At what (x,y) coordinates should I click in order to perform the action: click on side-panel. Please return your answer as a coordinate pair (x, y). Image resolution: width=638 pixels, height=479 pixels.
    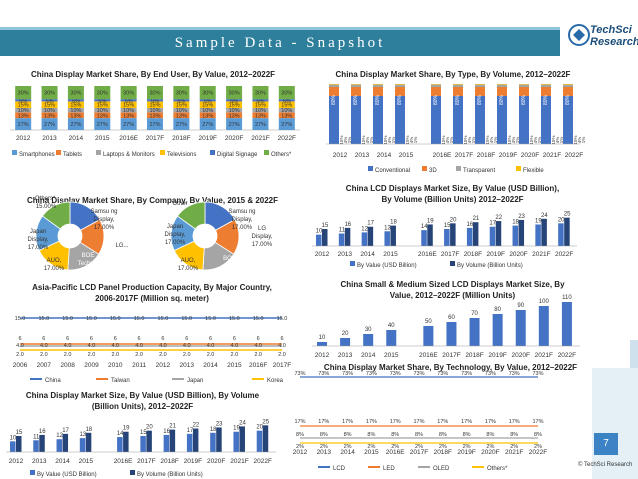
    Looking at the image, I should click on (615, 423).